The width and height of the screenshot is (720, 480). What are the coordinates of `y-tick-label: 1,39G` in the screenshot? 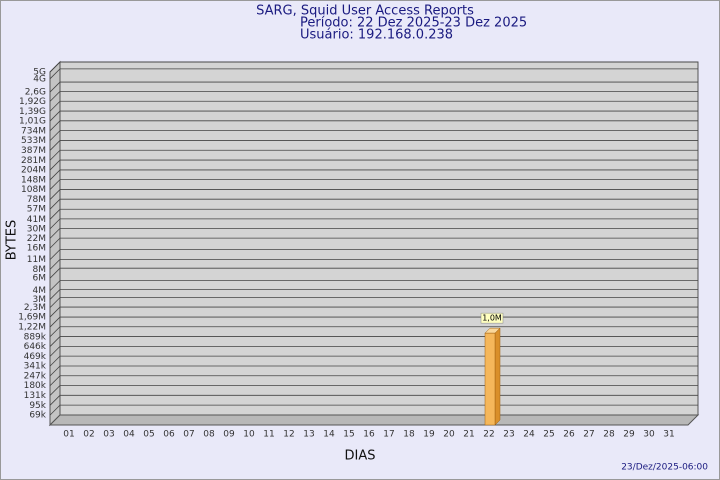 It's located at (32, 112).